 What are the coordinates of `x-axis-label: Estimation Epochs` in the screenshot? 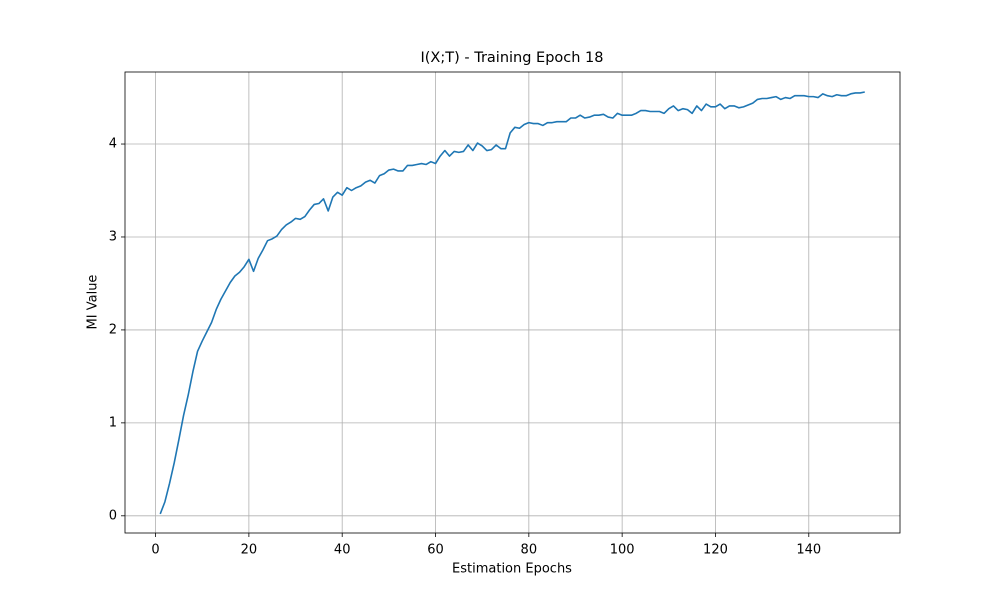 It's located at (512, 569).